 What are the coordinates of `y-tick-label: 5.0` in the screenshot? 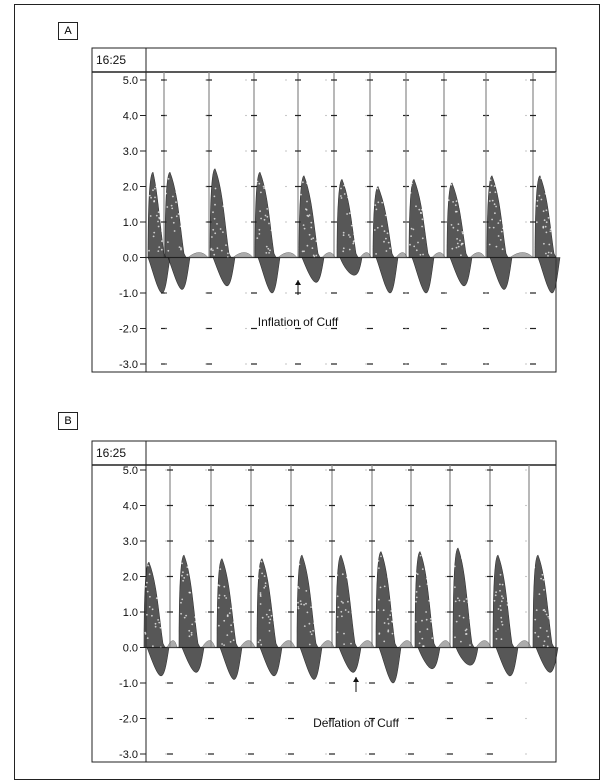 It's located at (130, 81).